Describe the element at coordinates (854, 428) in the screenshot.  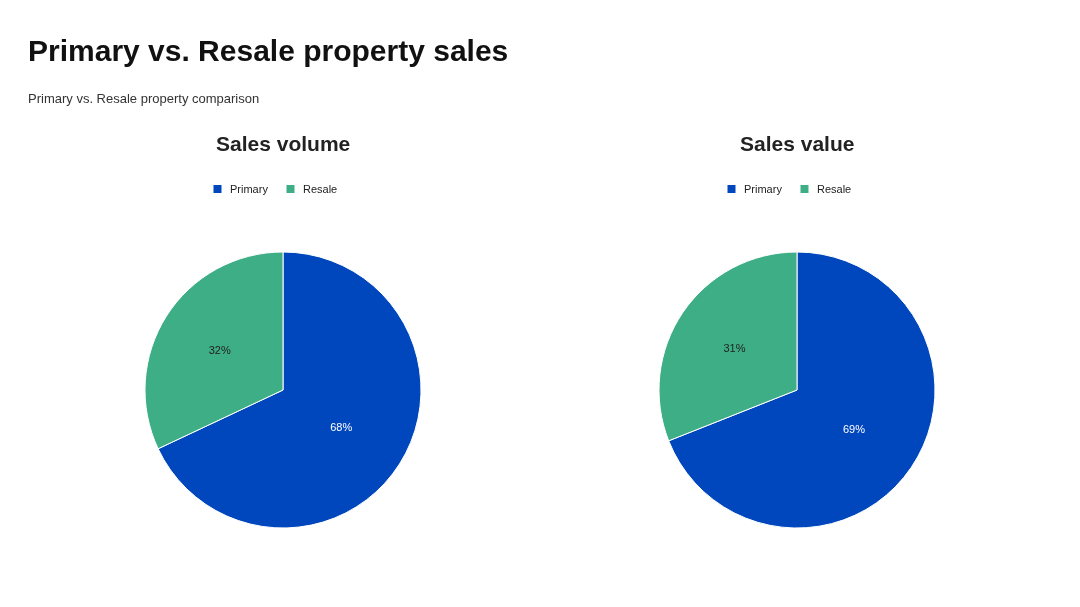
I see `data-label: 69%` at that location.